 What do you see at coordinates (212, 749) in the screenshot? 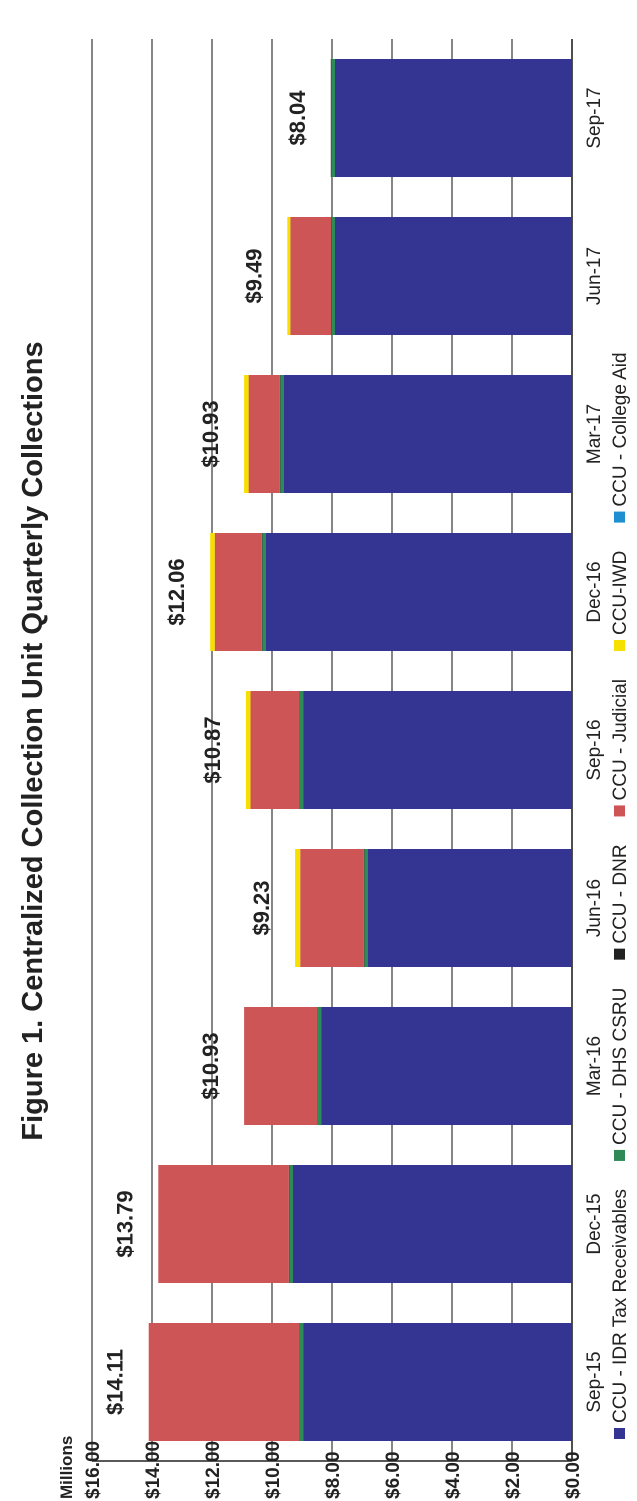
I see `total-label: $10.87` at bounding box center [212, 749].